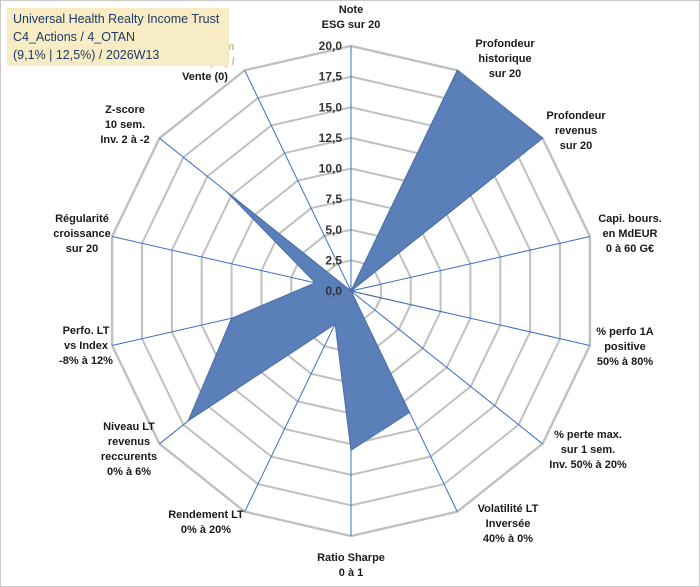 The width and height of the screenshot is (700, 587). Describe the element at coordinates (86, 55) in the screenshot. I see `title-line-3: (9,1% | 12,5%) / 2026W13` at that location.